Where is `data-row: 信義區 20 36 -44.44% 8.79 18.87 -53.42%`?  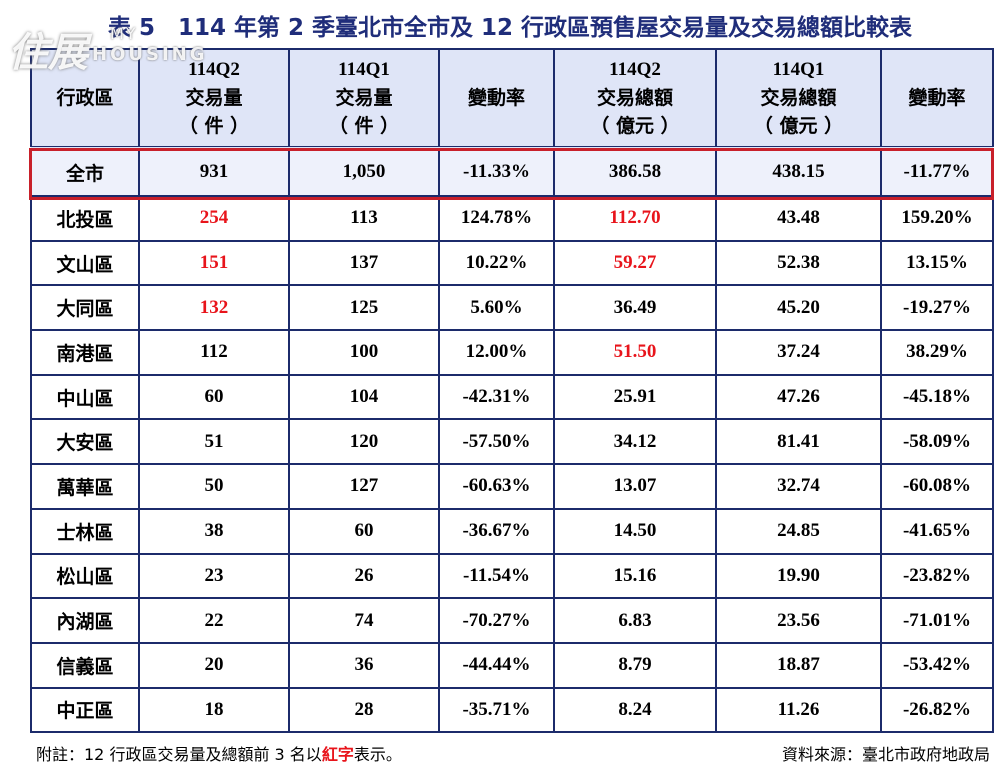
data-row: 信義區 20 36 -44.44% 8.79 18.87 -53.42% is located at coordinates (512, 665).